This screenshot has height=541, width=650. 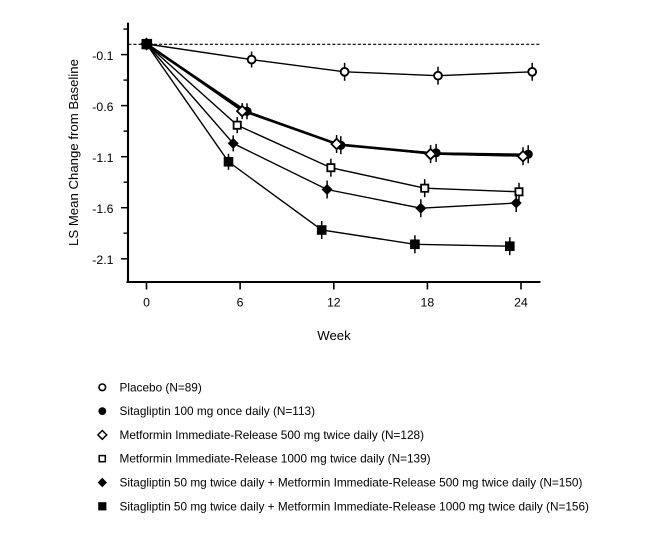 I want to click on svg-text: -1.6, so click(x=102, y=209).